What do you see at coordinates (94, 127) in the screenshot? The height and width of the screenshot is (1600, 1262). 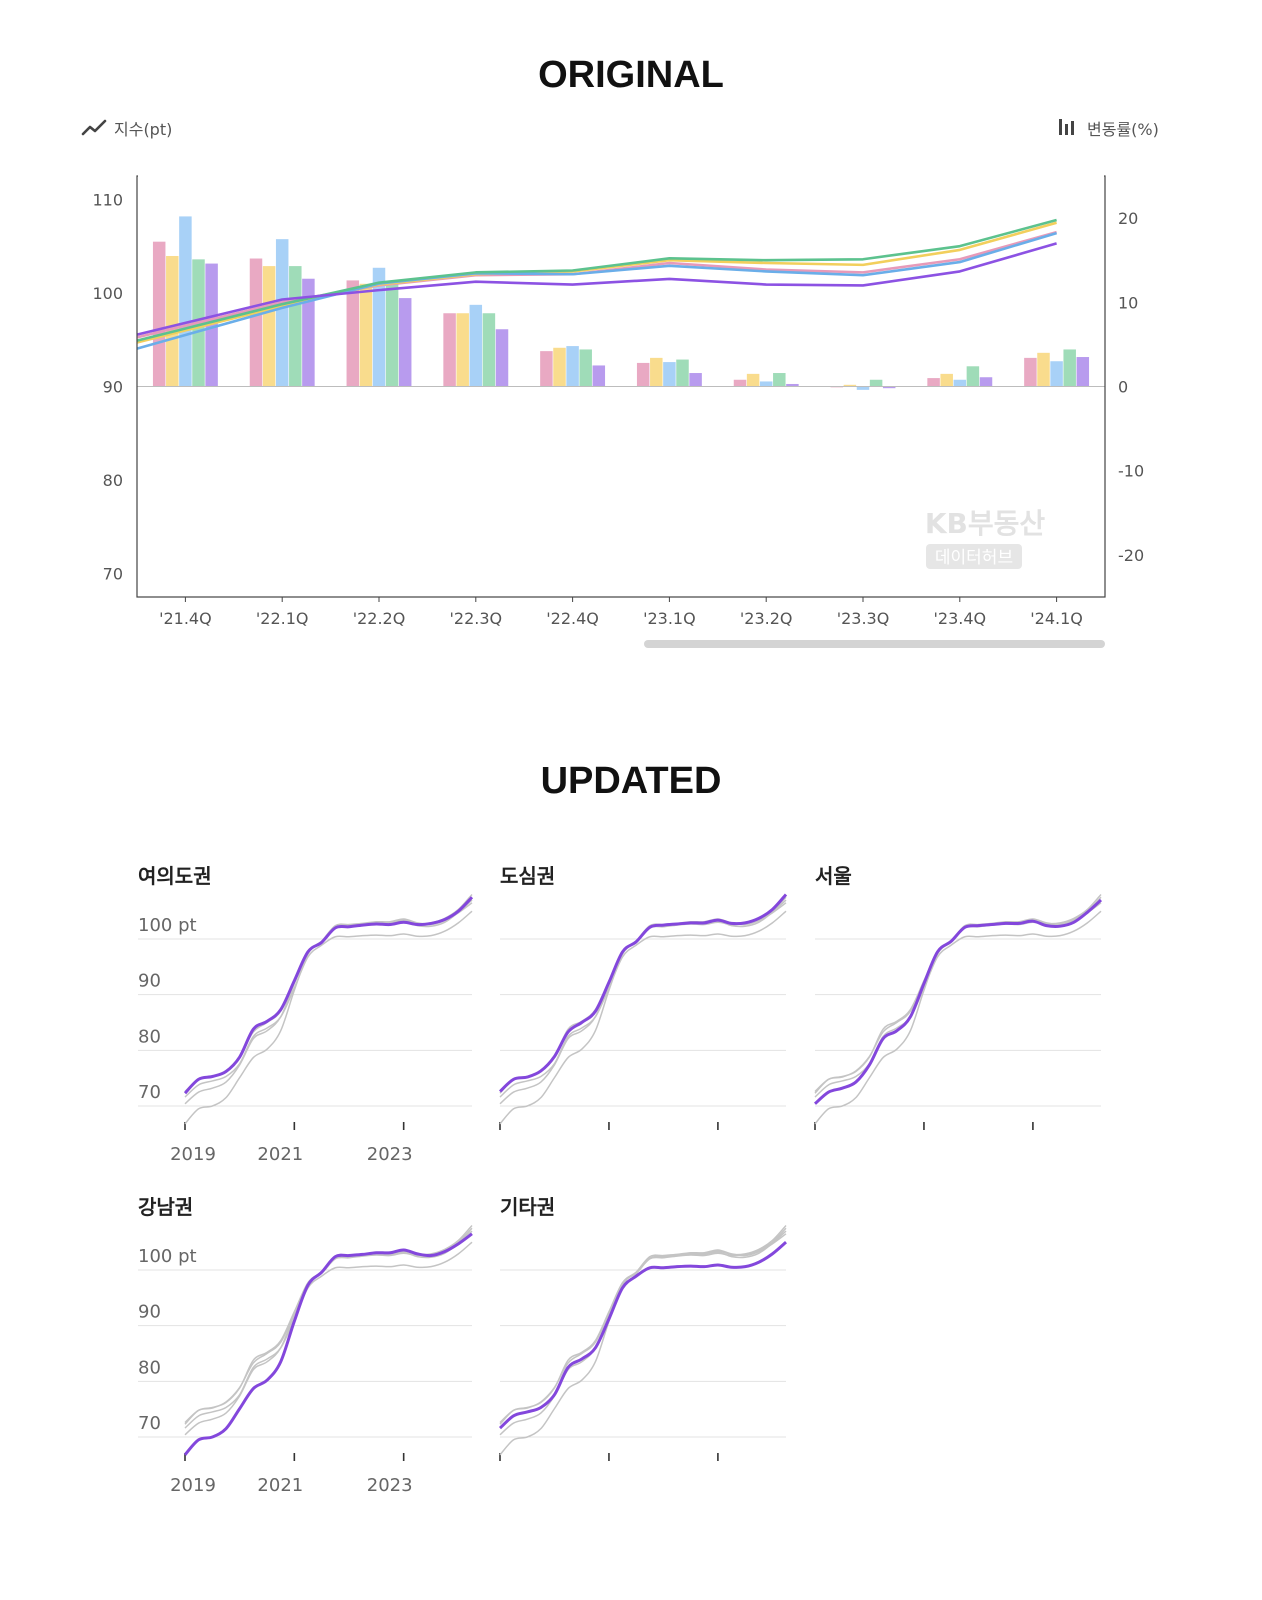 I see `line-chart-icon` at bounding box center [94, 127].